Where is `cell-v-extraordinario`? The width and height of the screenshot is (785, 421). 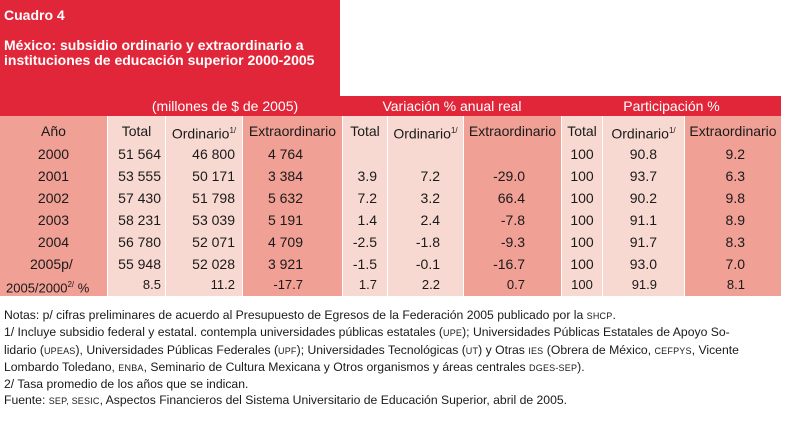
cell-v-extraordinario is located at coordinates (494, 154).